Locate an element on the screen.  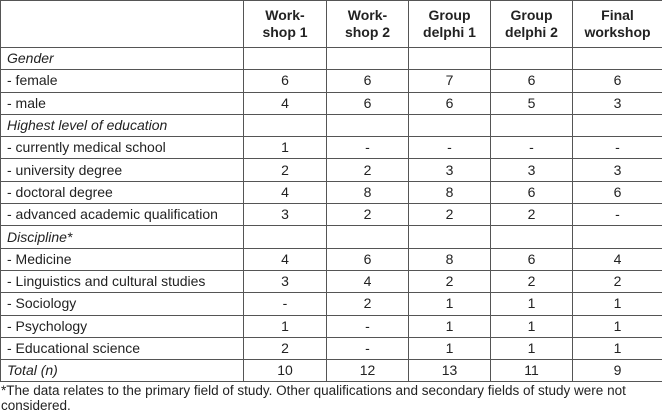
column-header: Work-shop 1 is located at coordinates (285, 24).